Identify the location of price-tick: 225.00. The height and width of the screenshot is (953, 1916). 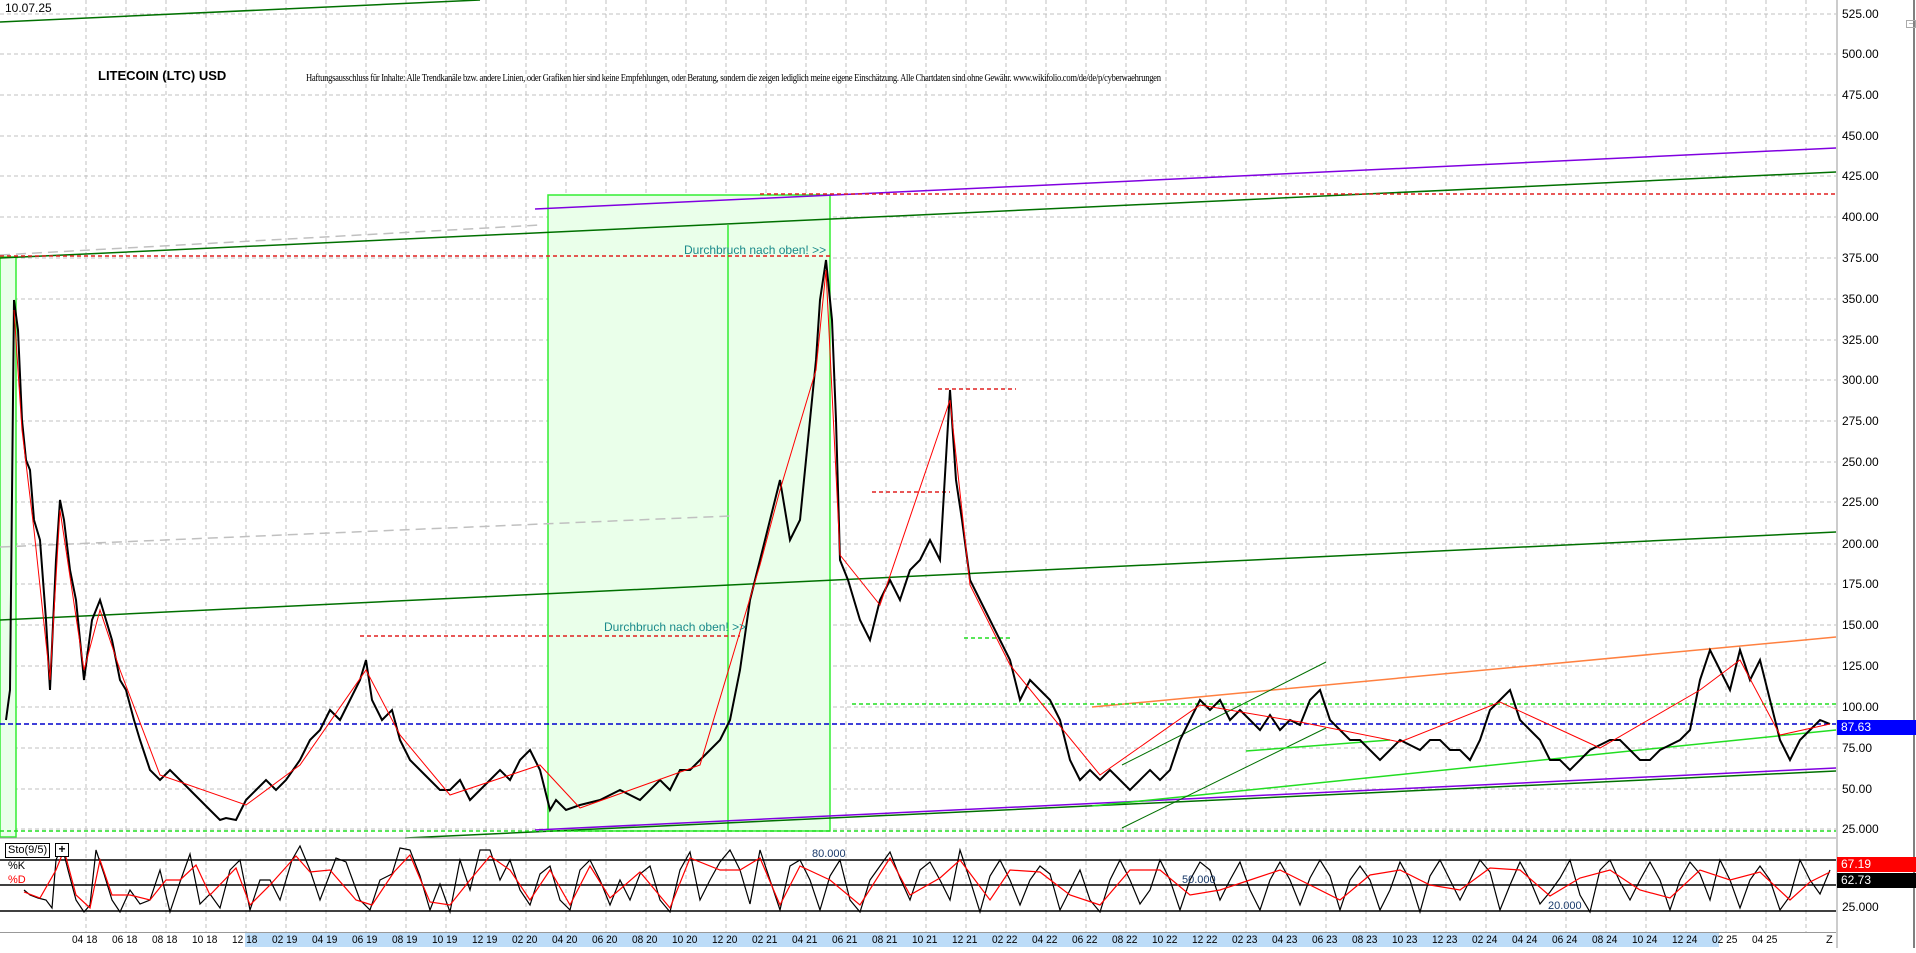
(1860, 502).